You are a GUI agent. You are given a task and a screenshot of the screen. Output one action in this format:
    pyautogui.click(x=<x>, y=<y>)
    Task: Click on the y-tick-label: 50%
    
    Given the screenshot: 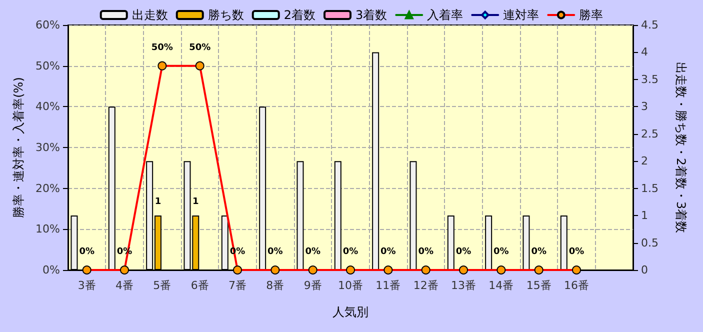 What is the action you would take?
    pyautogui.click(x=48, y=65)
    